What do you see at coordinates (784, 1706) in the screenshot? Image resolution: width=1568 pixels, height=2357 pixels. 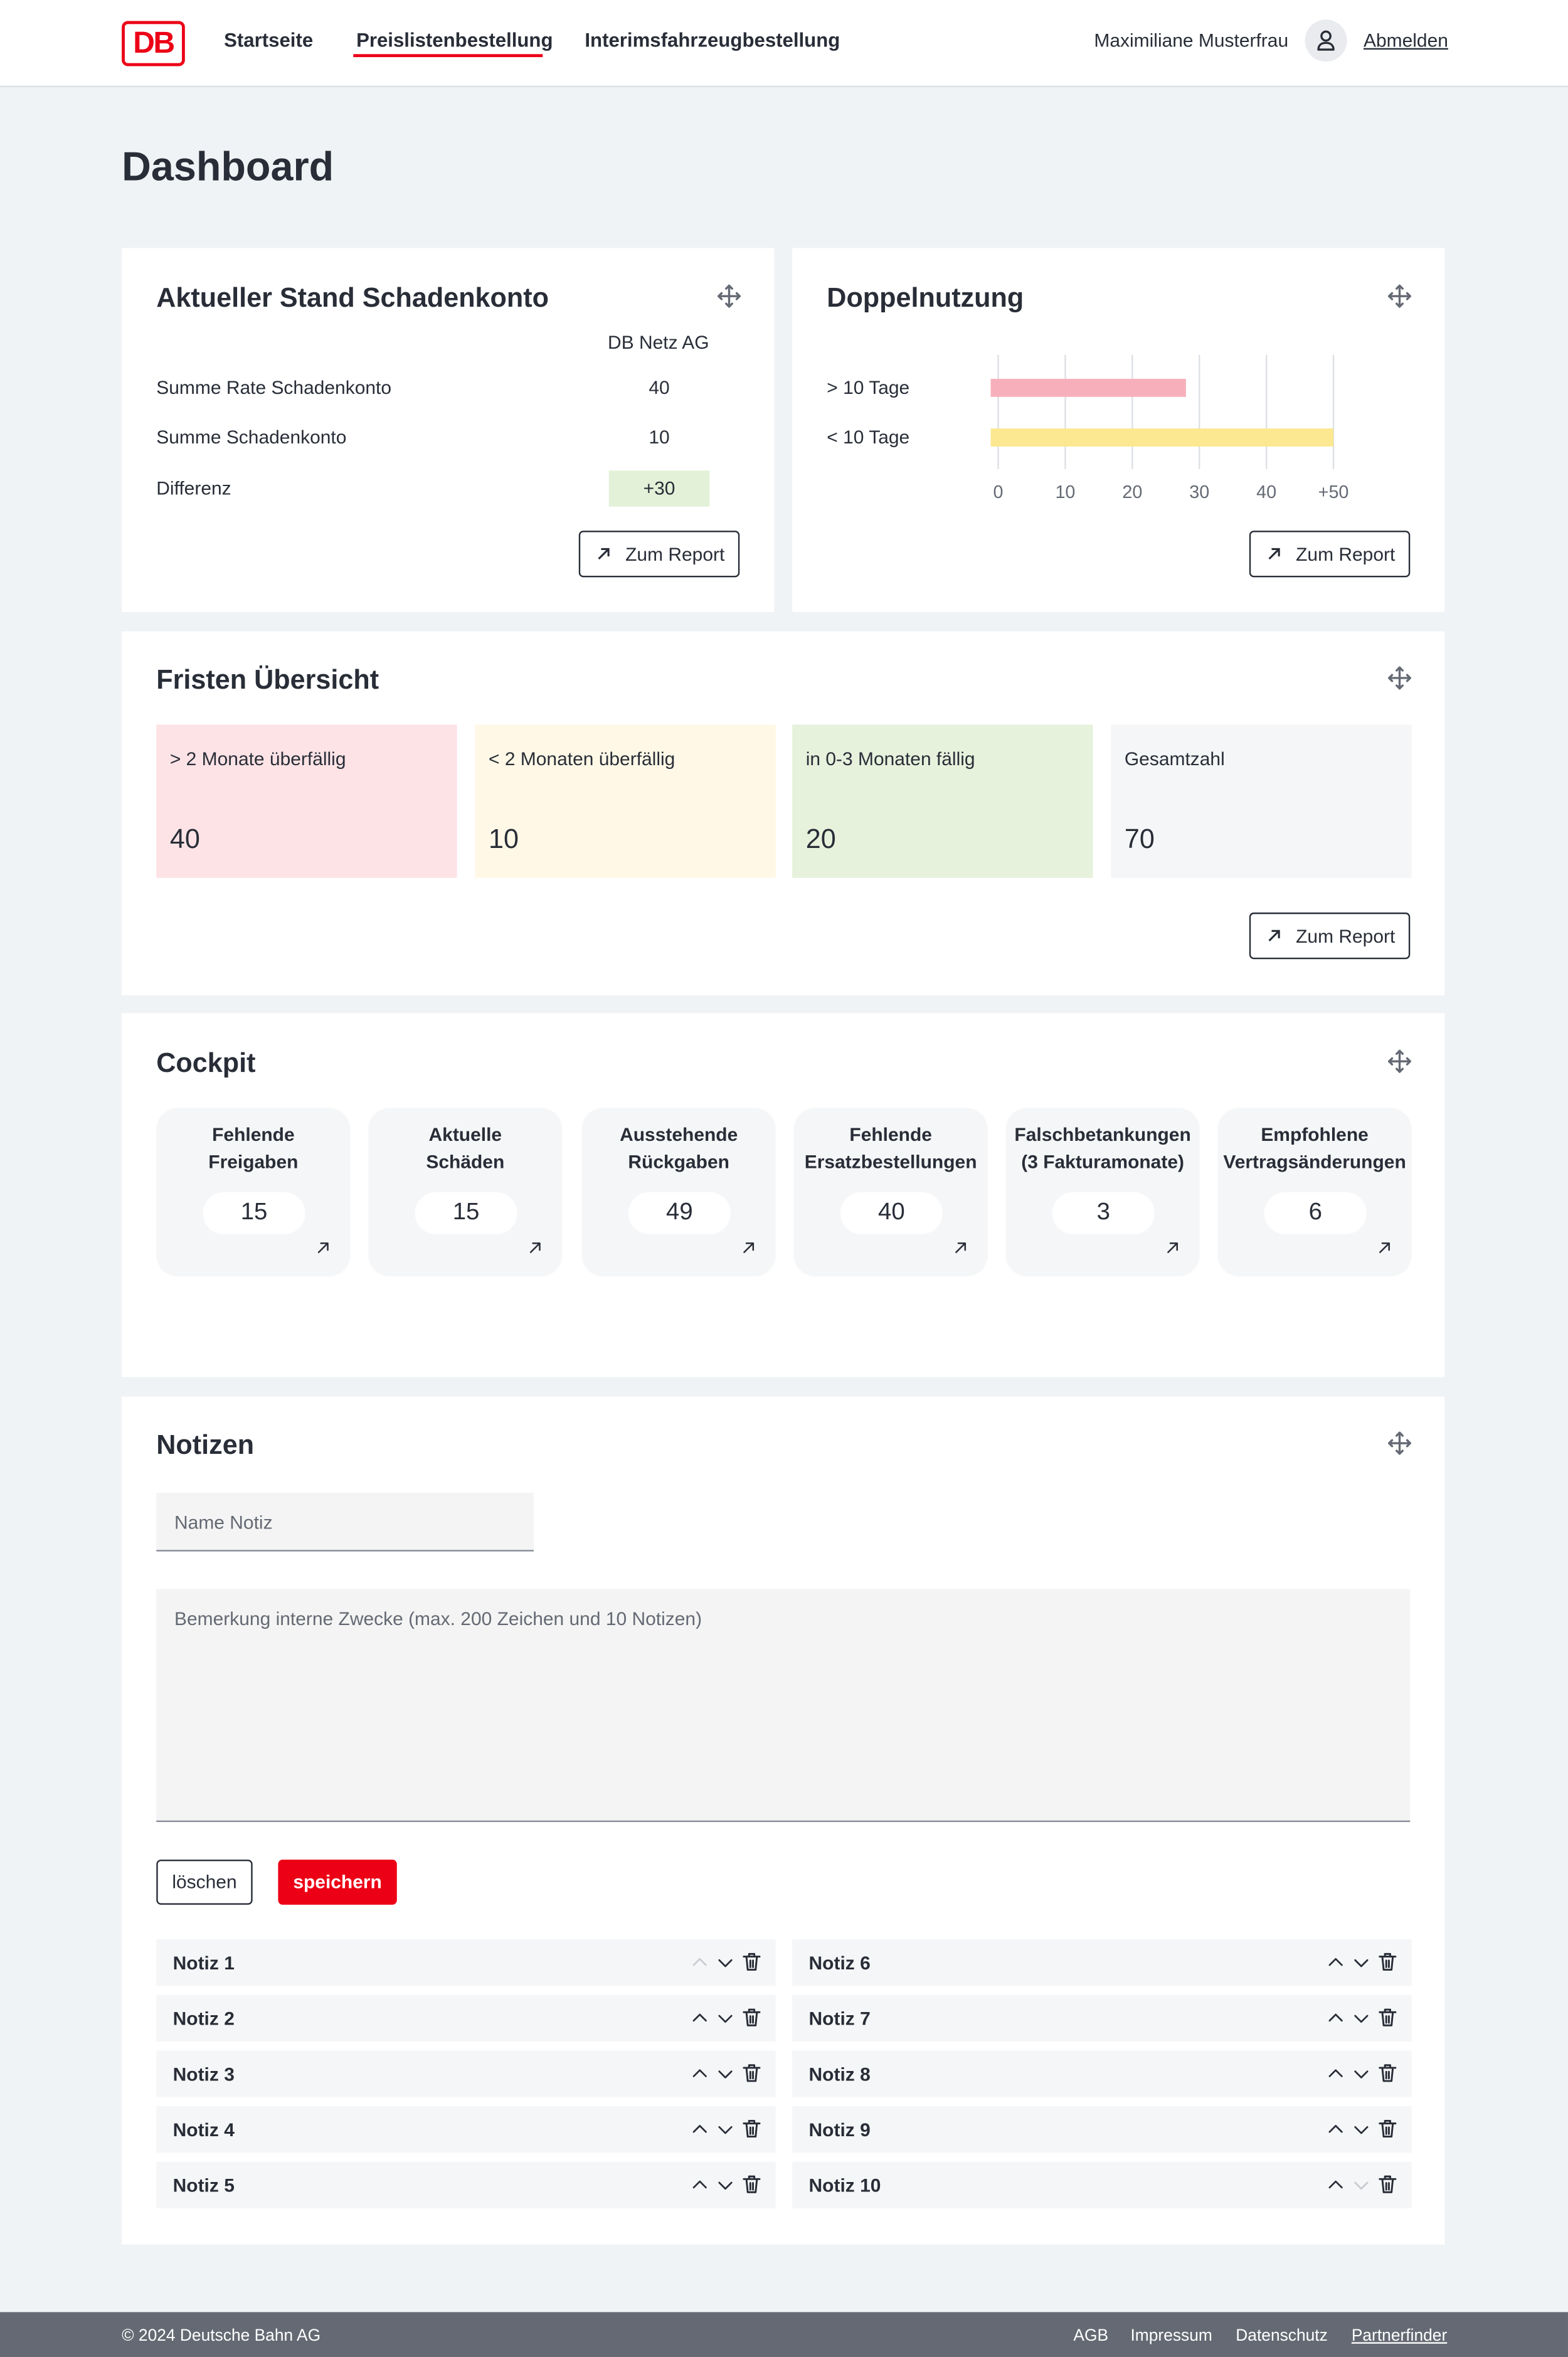 I see `text-input` at bounding box center [784, 1706].